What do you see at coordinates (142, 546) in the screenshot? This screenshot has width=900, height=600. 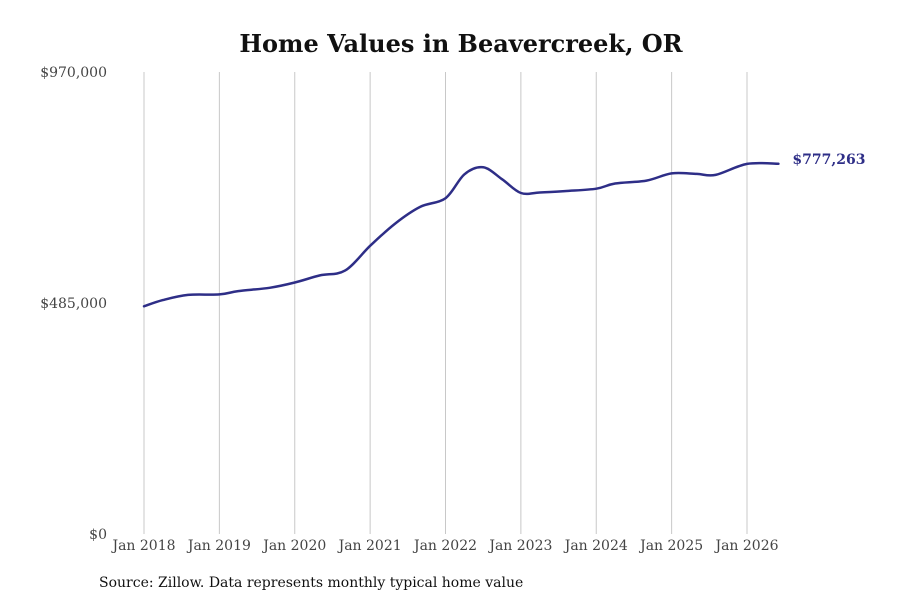 I see `x-tick-label: Jan 2018` at bounding box center [142, 546].